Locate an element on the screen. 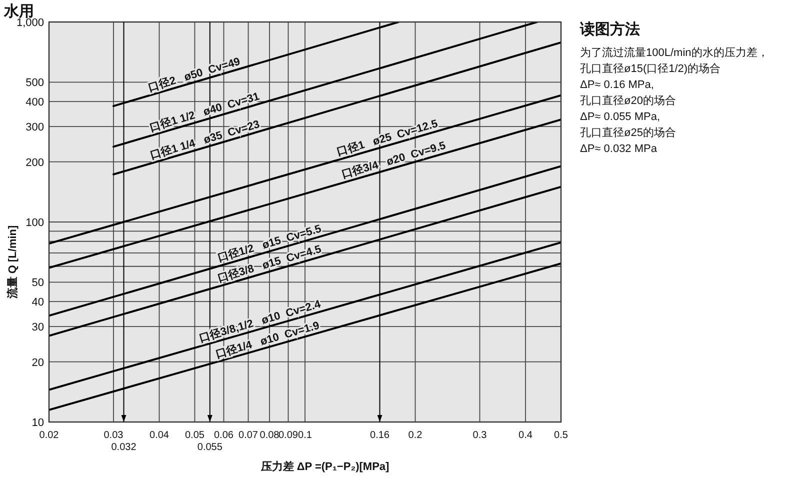 The width and height of the screenshot is (790, 480). x-tick-label: 0.02 is located at coordinates (49, 435).